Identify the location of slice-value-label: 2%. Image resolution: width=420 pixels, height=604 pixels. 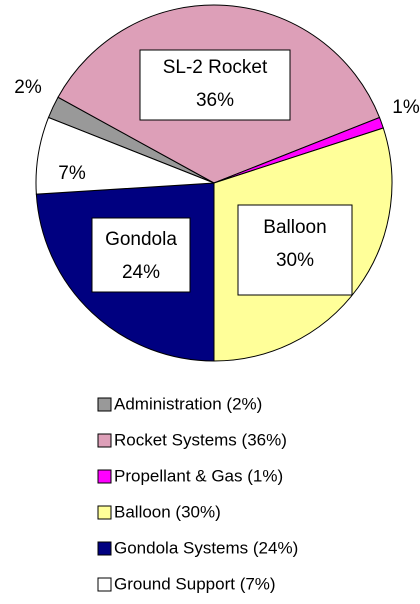
(28, 87).